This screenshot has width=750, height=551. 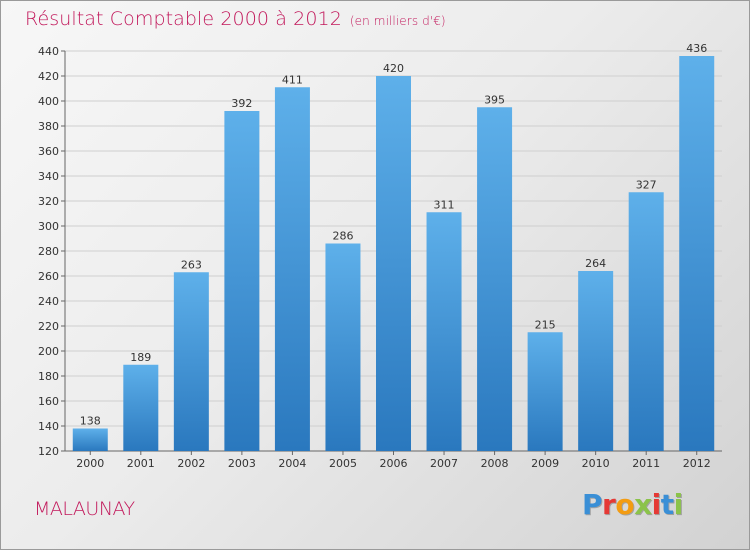 What do you see at coordinates (343, 463) in the screenshot?
I see `x-tick-label: 2005` at bounding box center [343, 463].